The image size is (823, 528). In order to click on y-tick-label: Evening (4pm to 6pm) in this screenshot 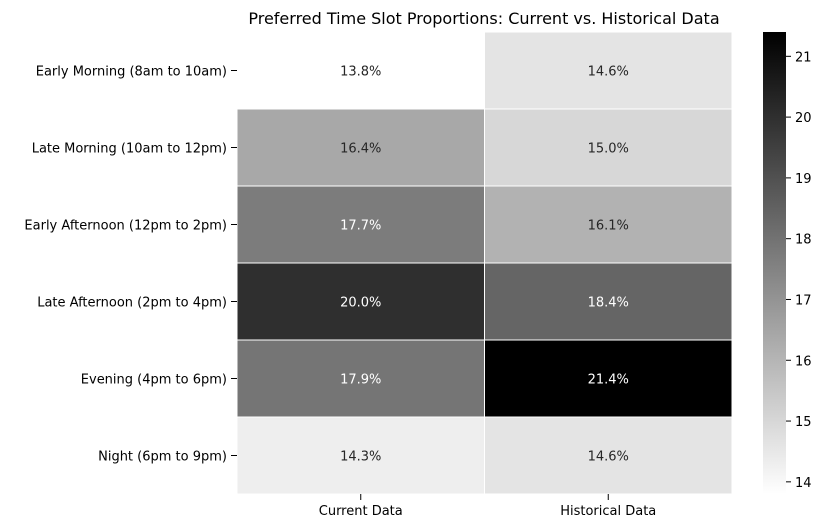, I will do `click(154, 380)`.